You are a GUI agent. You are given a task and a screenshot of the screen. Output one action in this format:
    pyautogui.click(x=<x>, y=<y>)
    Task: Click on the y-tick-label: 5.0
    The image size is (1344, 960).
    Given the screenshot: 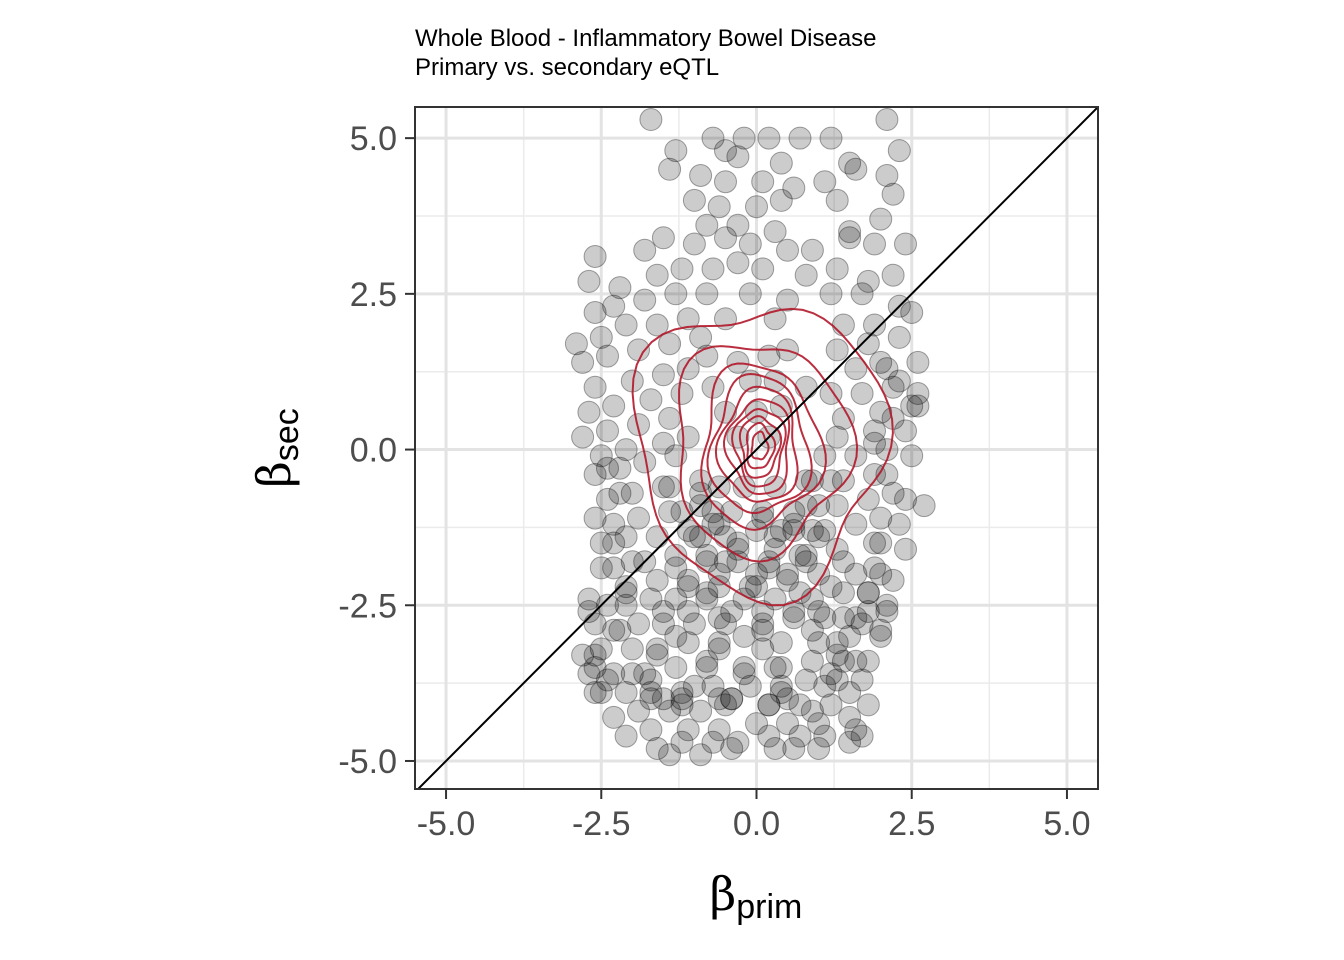 What is the action you would take?
    pyautogui.click(x=373, y=139)
    